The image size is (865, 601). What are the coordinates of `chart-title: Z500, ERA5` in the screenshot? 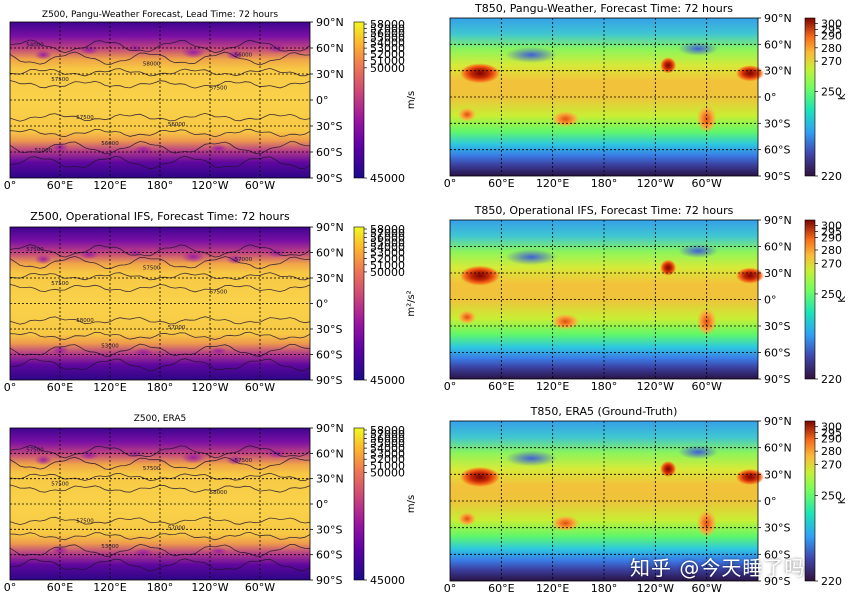 It's located at (160, 419).